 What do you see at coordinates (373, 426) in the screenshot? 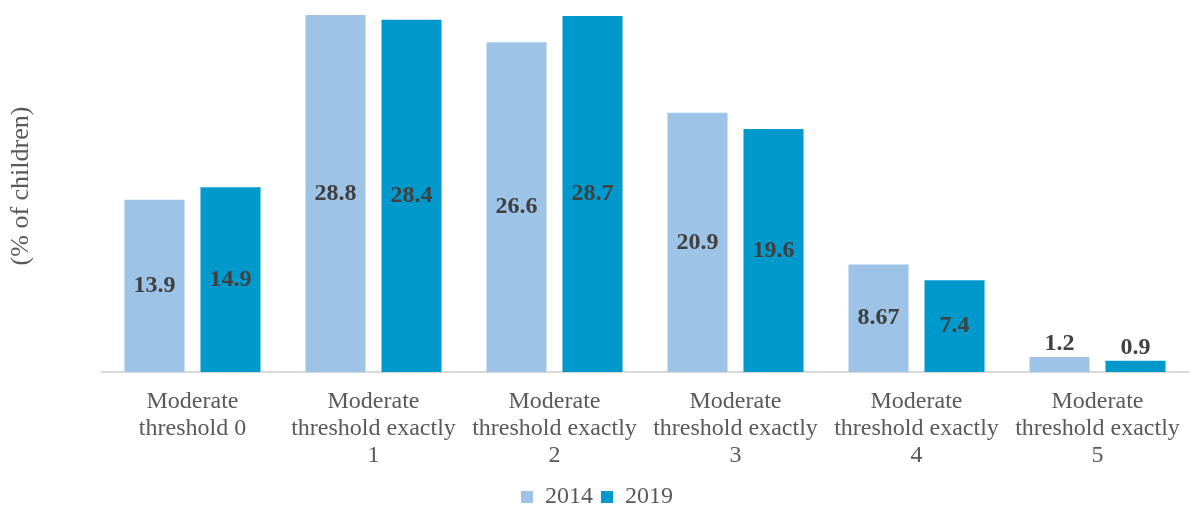
I see `x-tick-label: Moderate threshold exactly 1` at bounding box center [373, 426].